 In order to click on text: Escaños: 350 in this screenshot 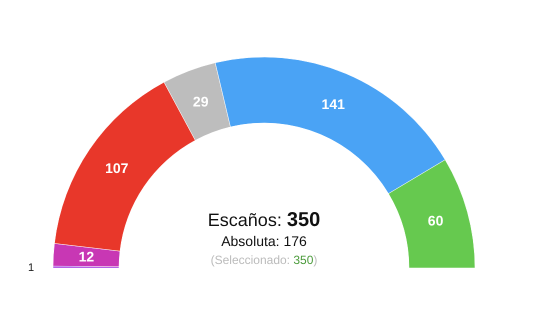, I will do `click(264, 220)`.